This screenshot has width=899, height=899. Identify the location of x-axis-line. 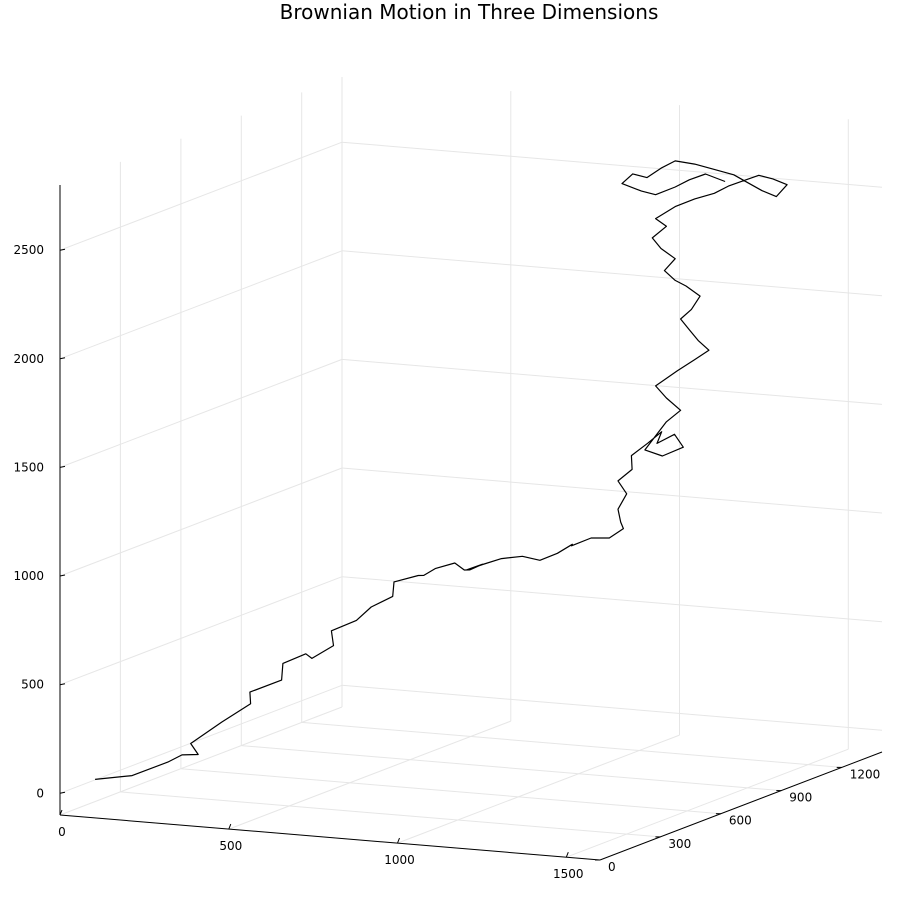
(330, 837).